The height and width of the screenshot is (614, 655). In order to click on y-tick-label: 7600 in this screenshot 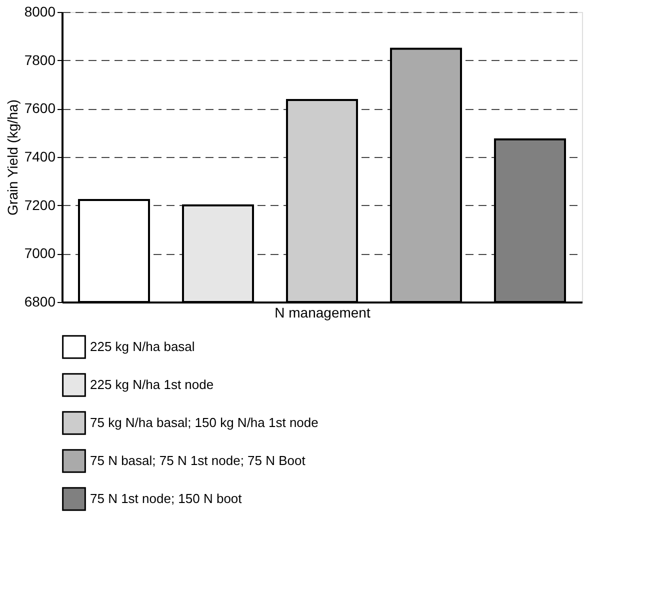, I will do `click(40, 108)`.